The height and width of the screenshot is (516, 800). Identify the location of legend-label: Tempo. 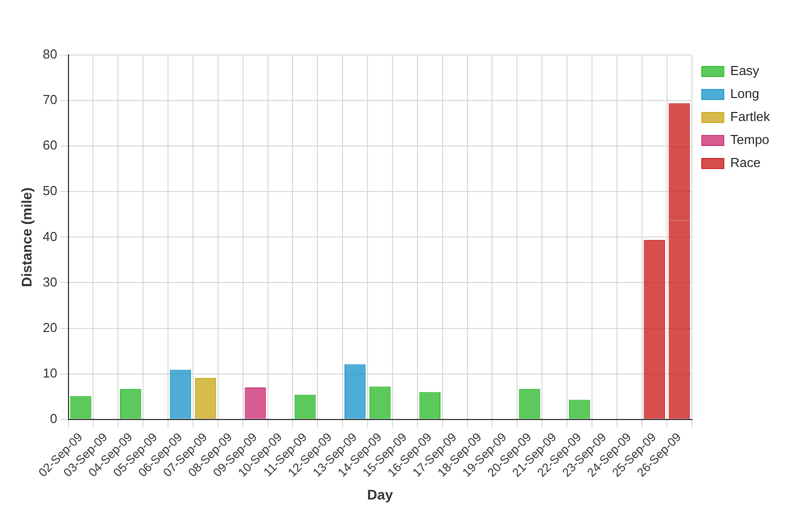
(750, 140).